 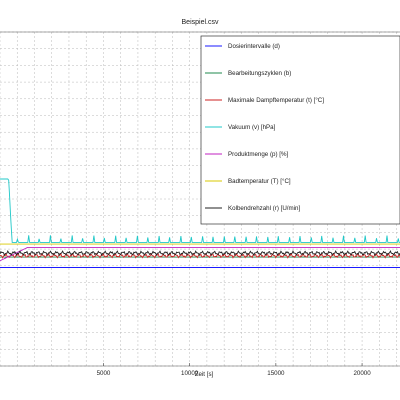 What do you see at coordinates (362, 373) in the screenshot?
I see `x-tick-label: 20000` at bounding box center [362, 373].